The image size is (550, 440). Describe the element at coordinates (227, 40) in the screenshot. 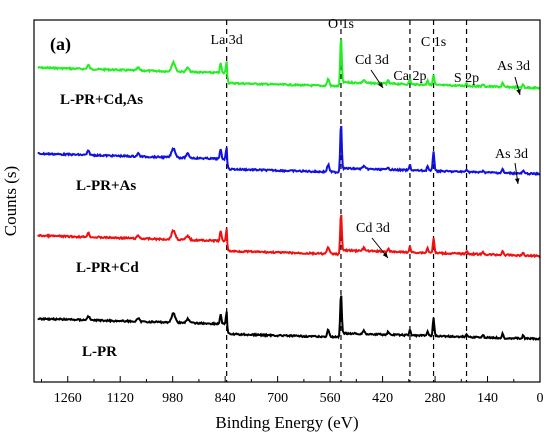

I see `reference-line-label: La 3d` at that location.